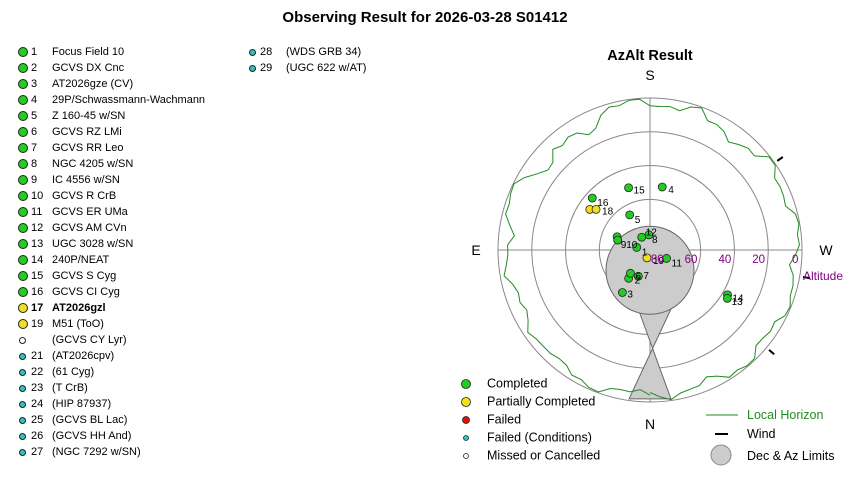 This screenshot has height=480, width=850. What do you see at coordinates (37, 436) in the screenshot?
I see `target-number: 26` at bounding box center [37, 436].